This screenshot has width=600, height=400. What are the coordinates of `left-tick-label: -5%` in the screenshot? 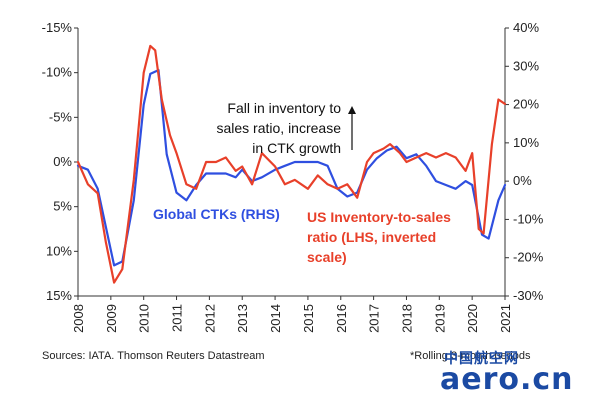 It's located at (61, 116).